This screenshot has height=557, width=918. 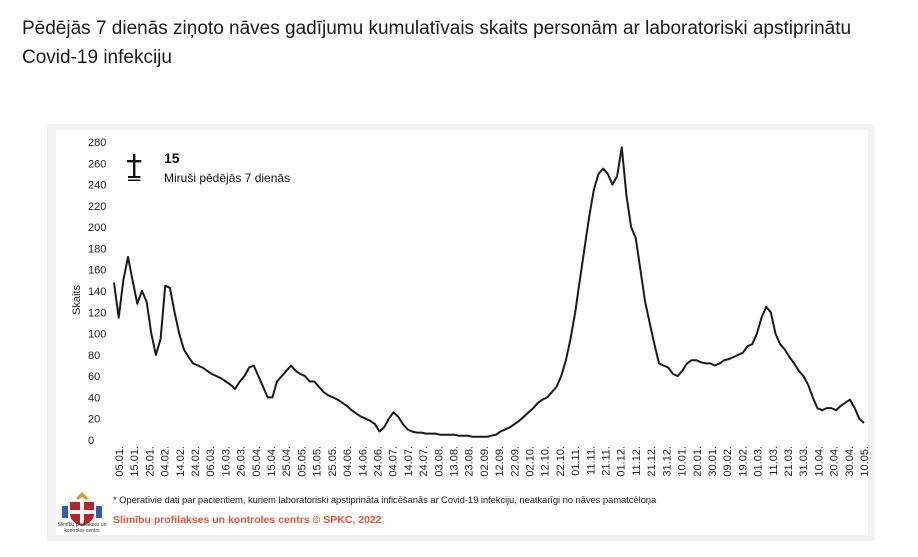 I want to click on x-tick-label: 12.09., so click(x=500, y=461).